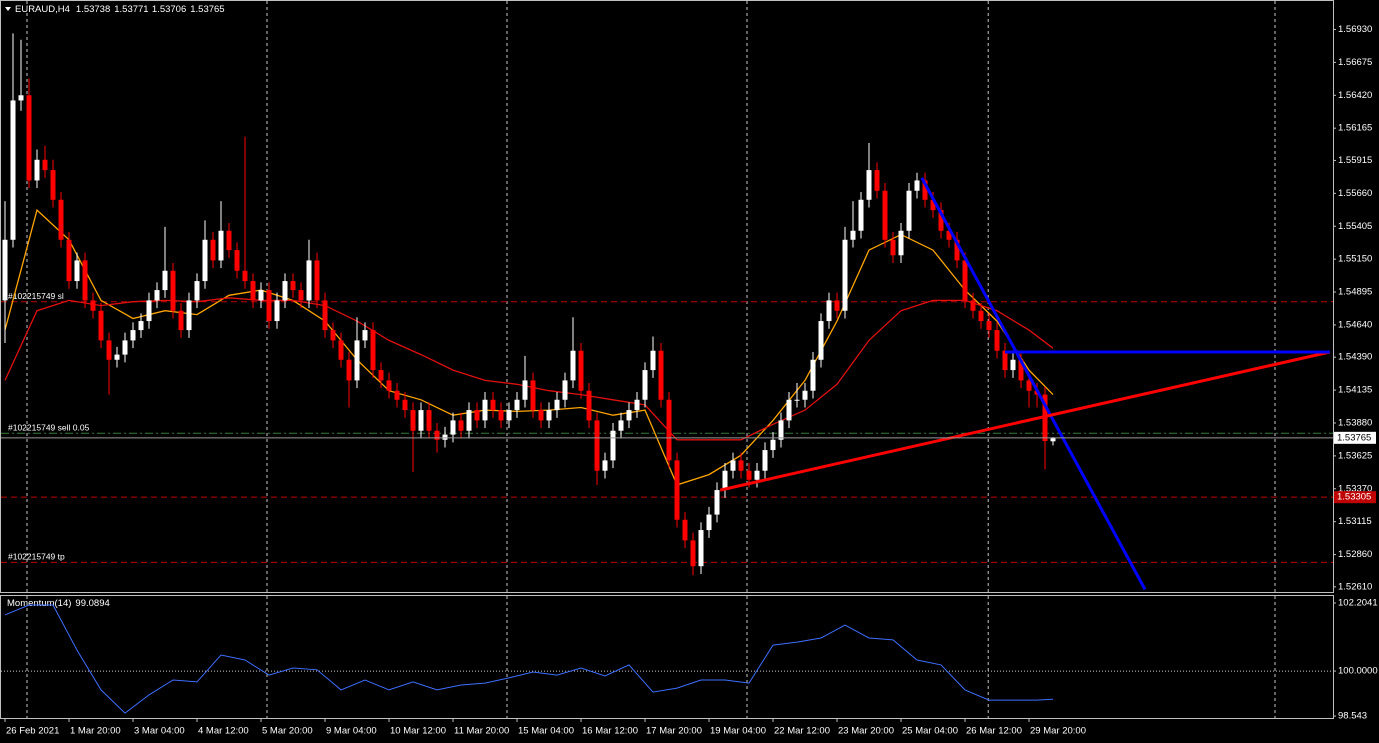 Image resolution: width=1379 pixels, height=743 pixels. I want to click on symbol: EURAUD,H4, so click(42, 9).